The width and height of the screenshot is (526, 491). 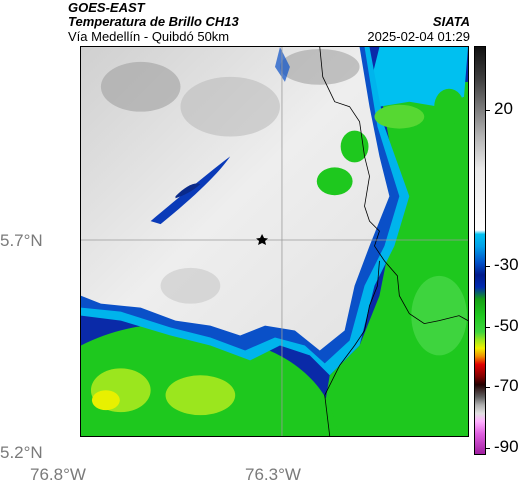 I want to click on colorbar-label: -50, so click(x=506, y=325).